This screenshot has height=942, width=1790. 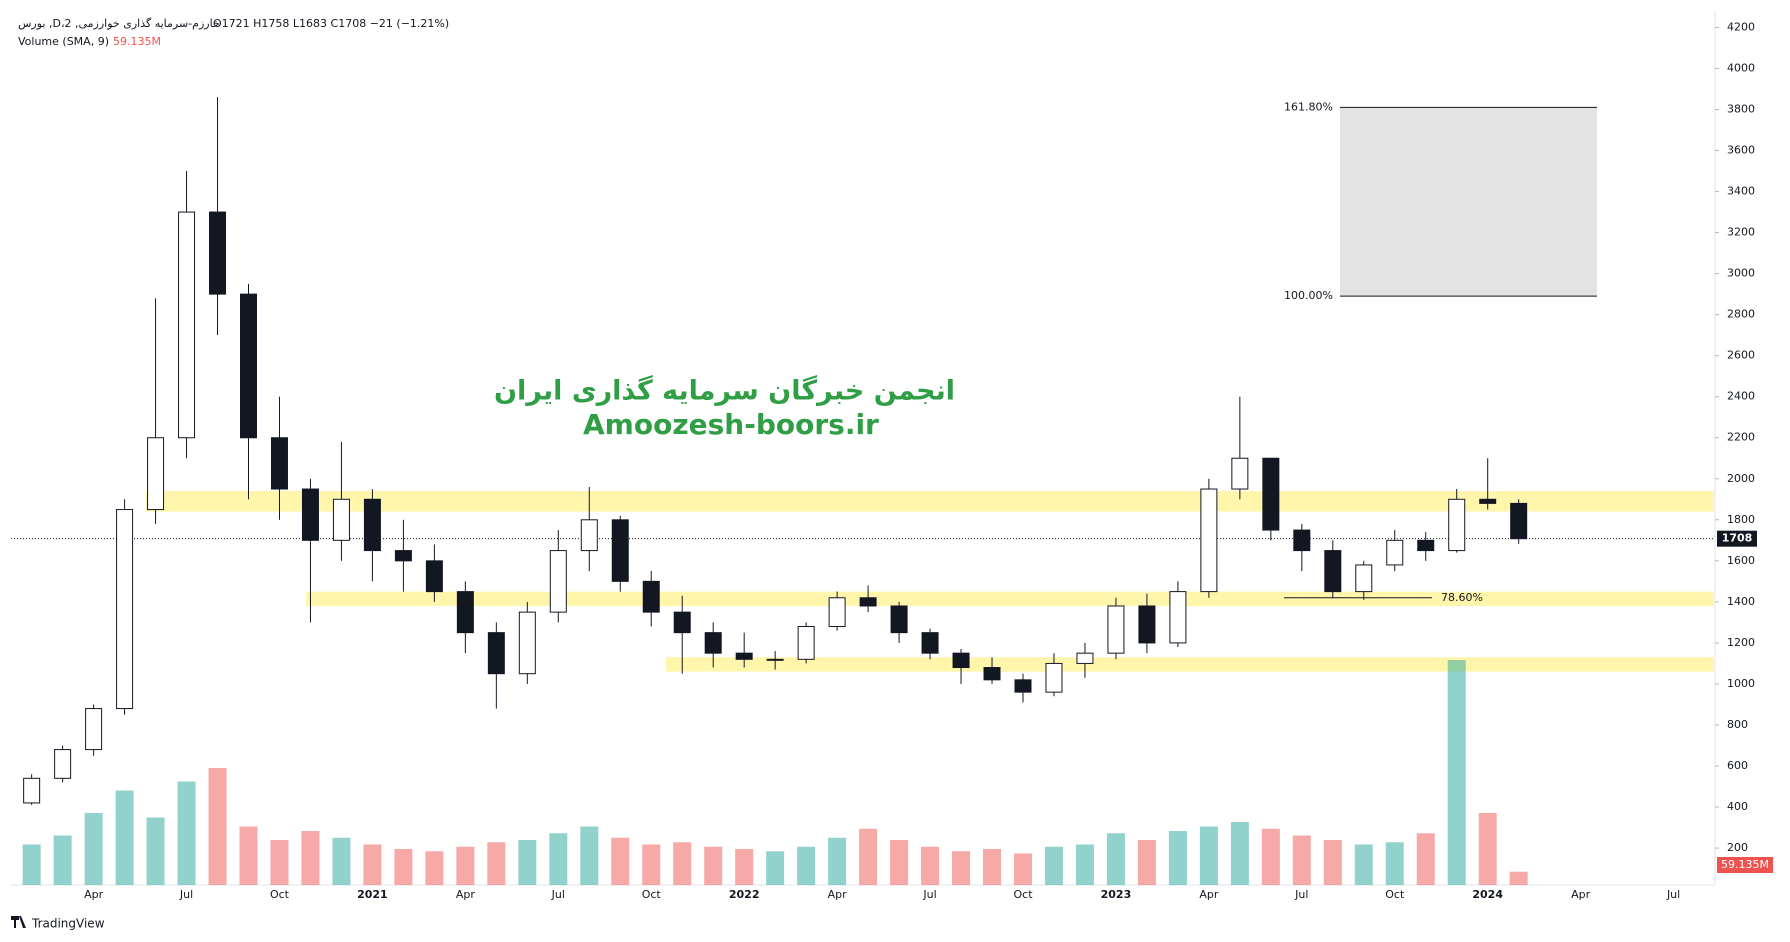 What do you see at coordinates (744, 894) in the screenshot?
I see `x-tick-label: 2022` at bounding box center [744, 894].